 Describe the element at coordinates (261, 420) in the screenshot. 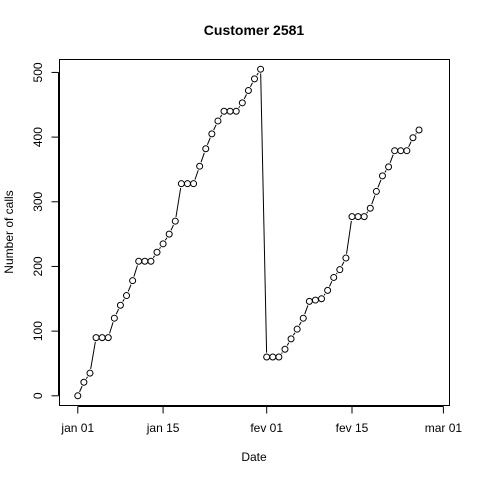

I see `x-axis: jan 01 jan 15 fev 01 fev 15 mar 01` at that location.